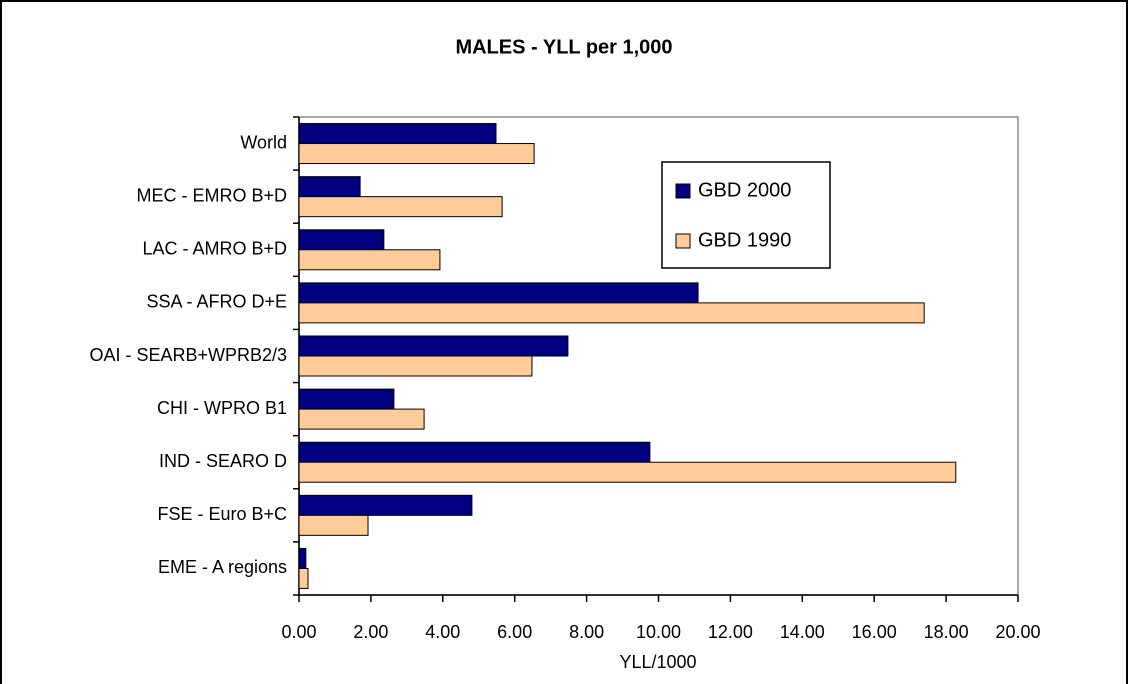 The width and height of the screenshot is (1128, 684). What do you see at coordinates (211, 195) in the screenshot?
I see `y-tick-label: MEC - EMRO B+D` at bounding box center [211, 195].